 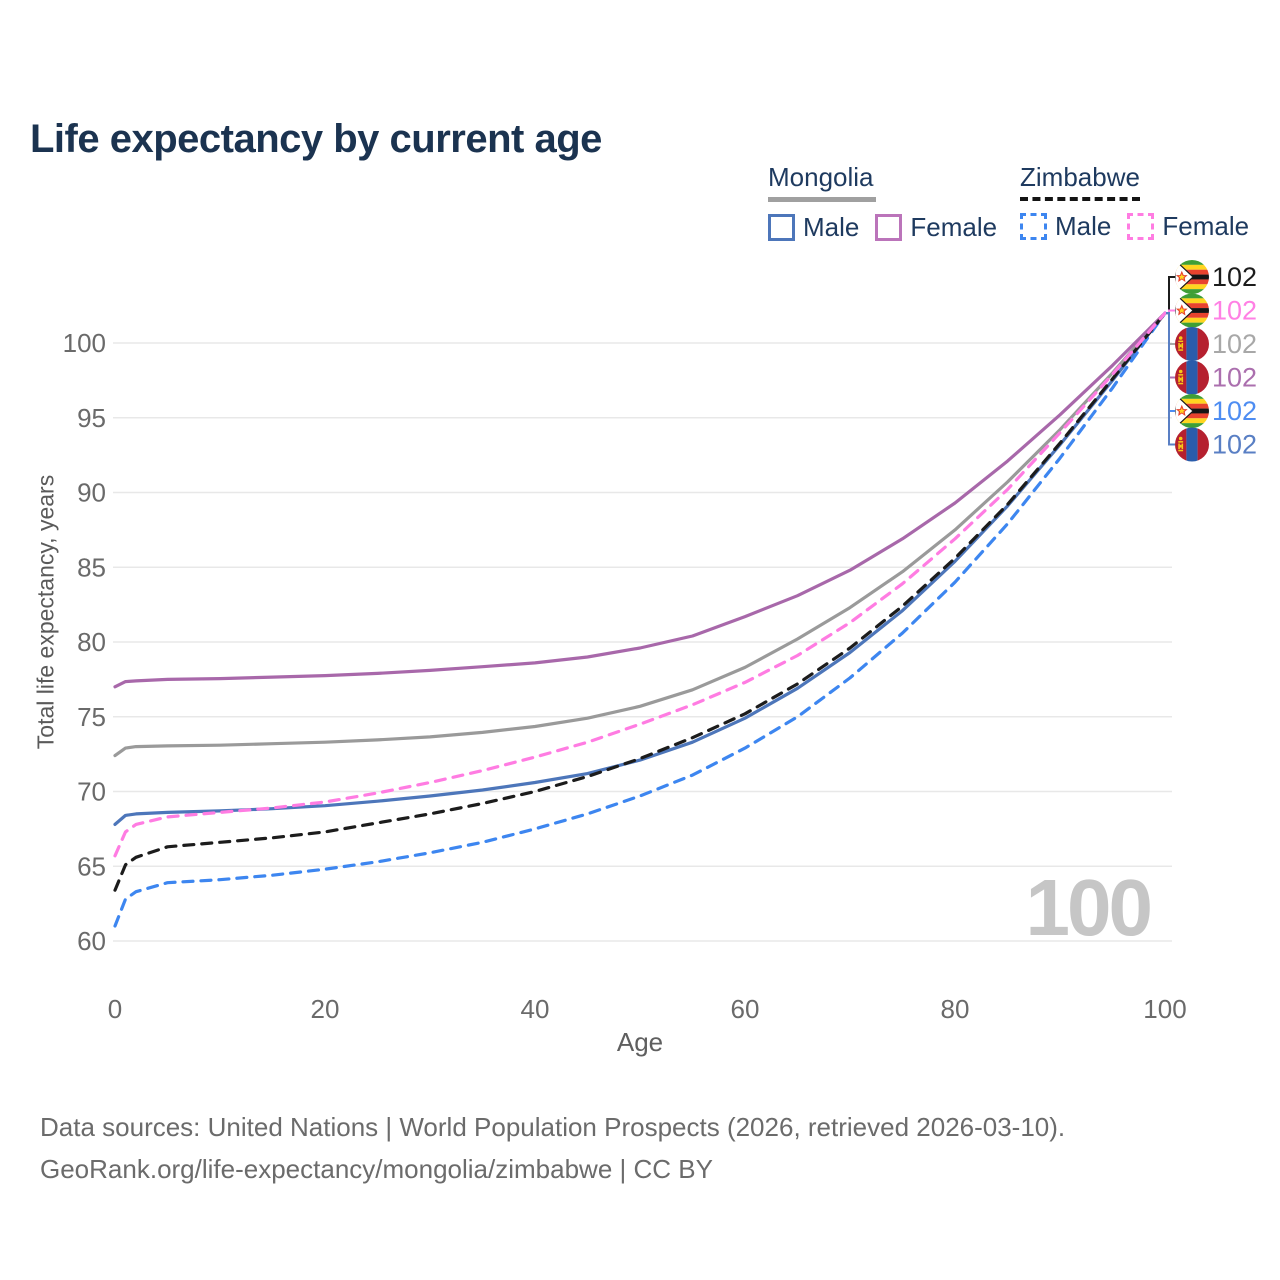 I want to click on legend-item-mongolia-male: Male, so click(x=813, y=227).